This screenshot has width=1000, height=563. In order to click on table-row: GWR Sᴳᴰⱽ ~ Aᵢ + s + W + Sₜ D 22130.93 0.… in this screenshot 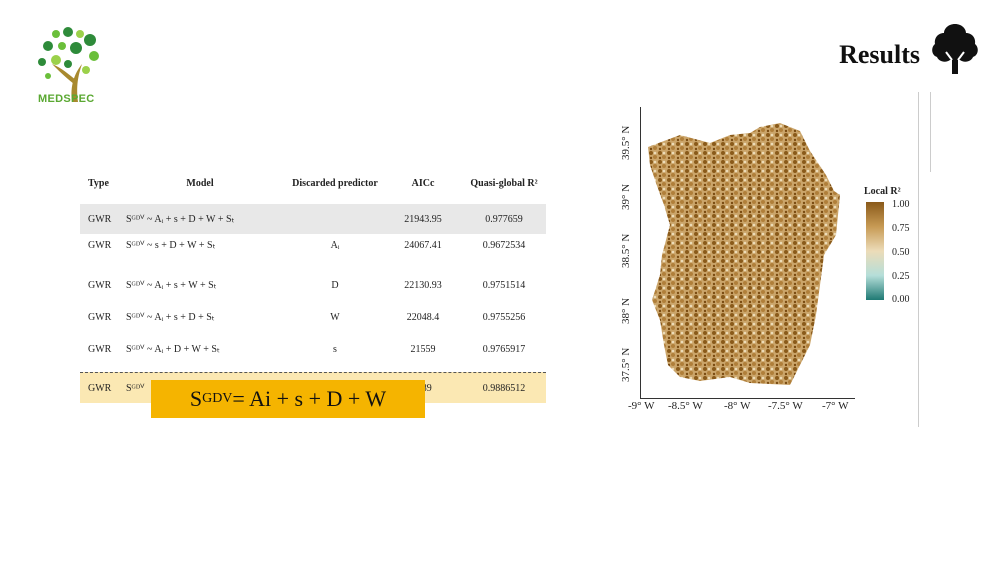, I will do `click(313, 285)`.